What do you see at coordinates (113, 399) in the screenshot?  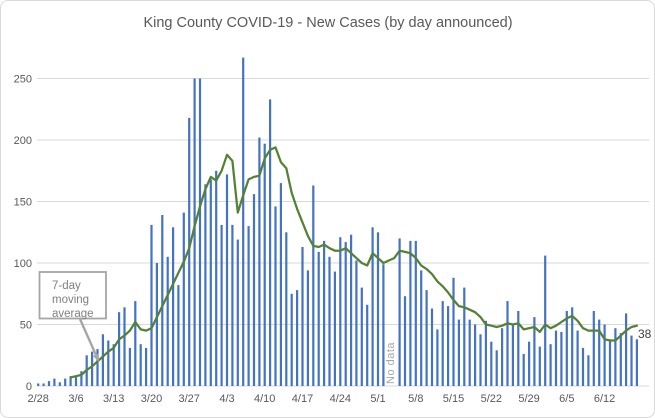 I see `x-tick-label: 3/13` at bounding box center [113, 399].